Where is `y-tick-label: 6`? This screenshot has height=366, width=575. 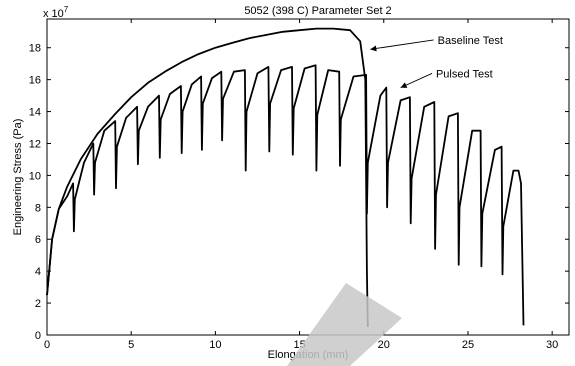
y-tick-label: 6 is located at coordinates (38, 240).